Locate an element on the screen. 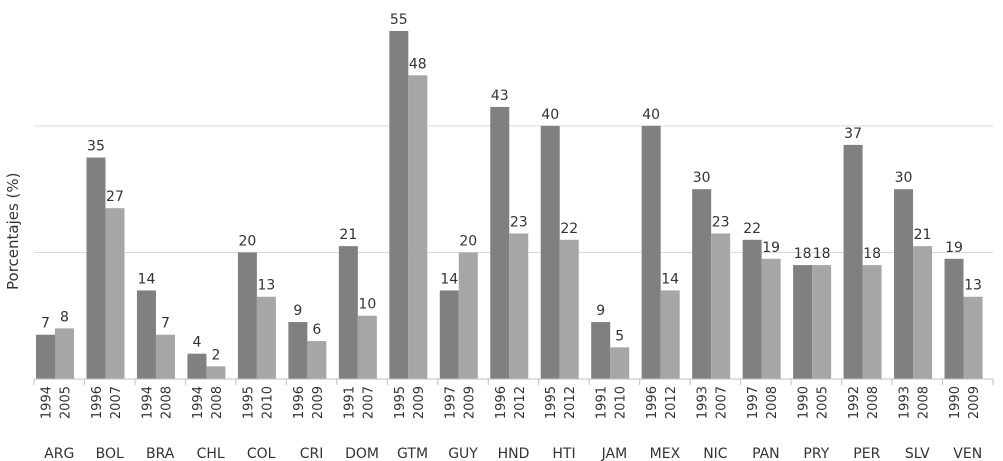 The image size is (1003, 461). category-label: PER is located at coordinates (866, 453).